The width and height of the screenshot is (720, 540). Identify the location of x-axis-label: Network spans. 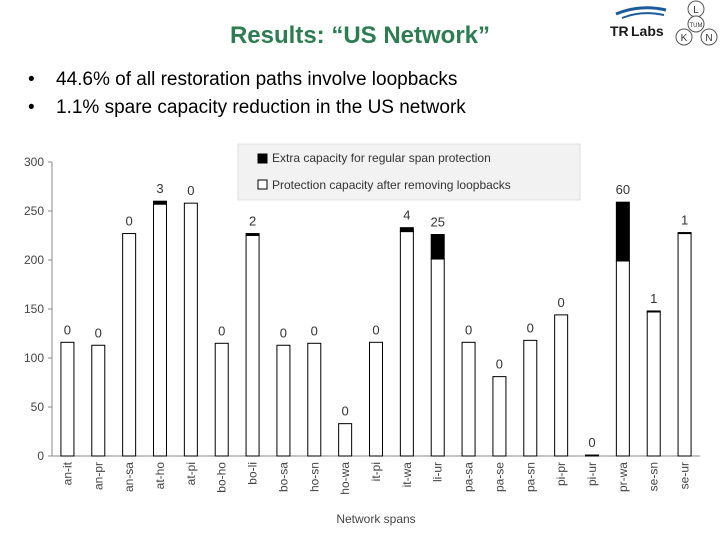
(375, 519).